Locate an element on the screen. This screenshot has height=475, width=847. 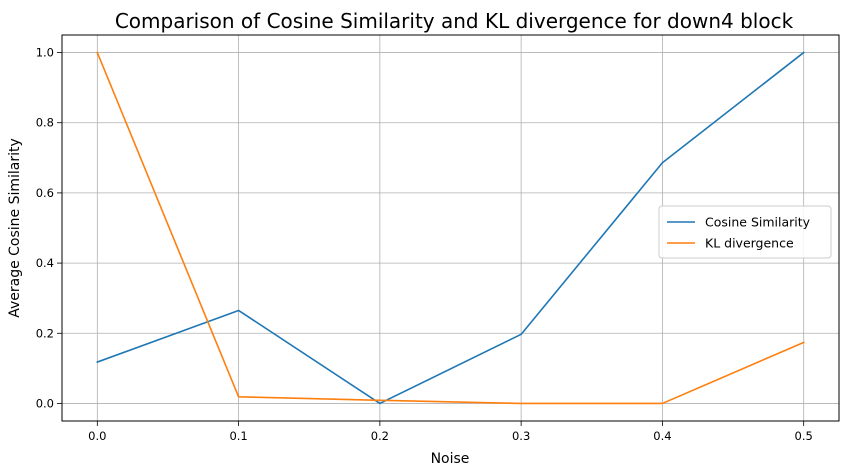
y-tick-label-0: 0.0 is located at coordinates (45, 403).